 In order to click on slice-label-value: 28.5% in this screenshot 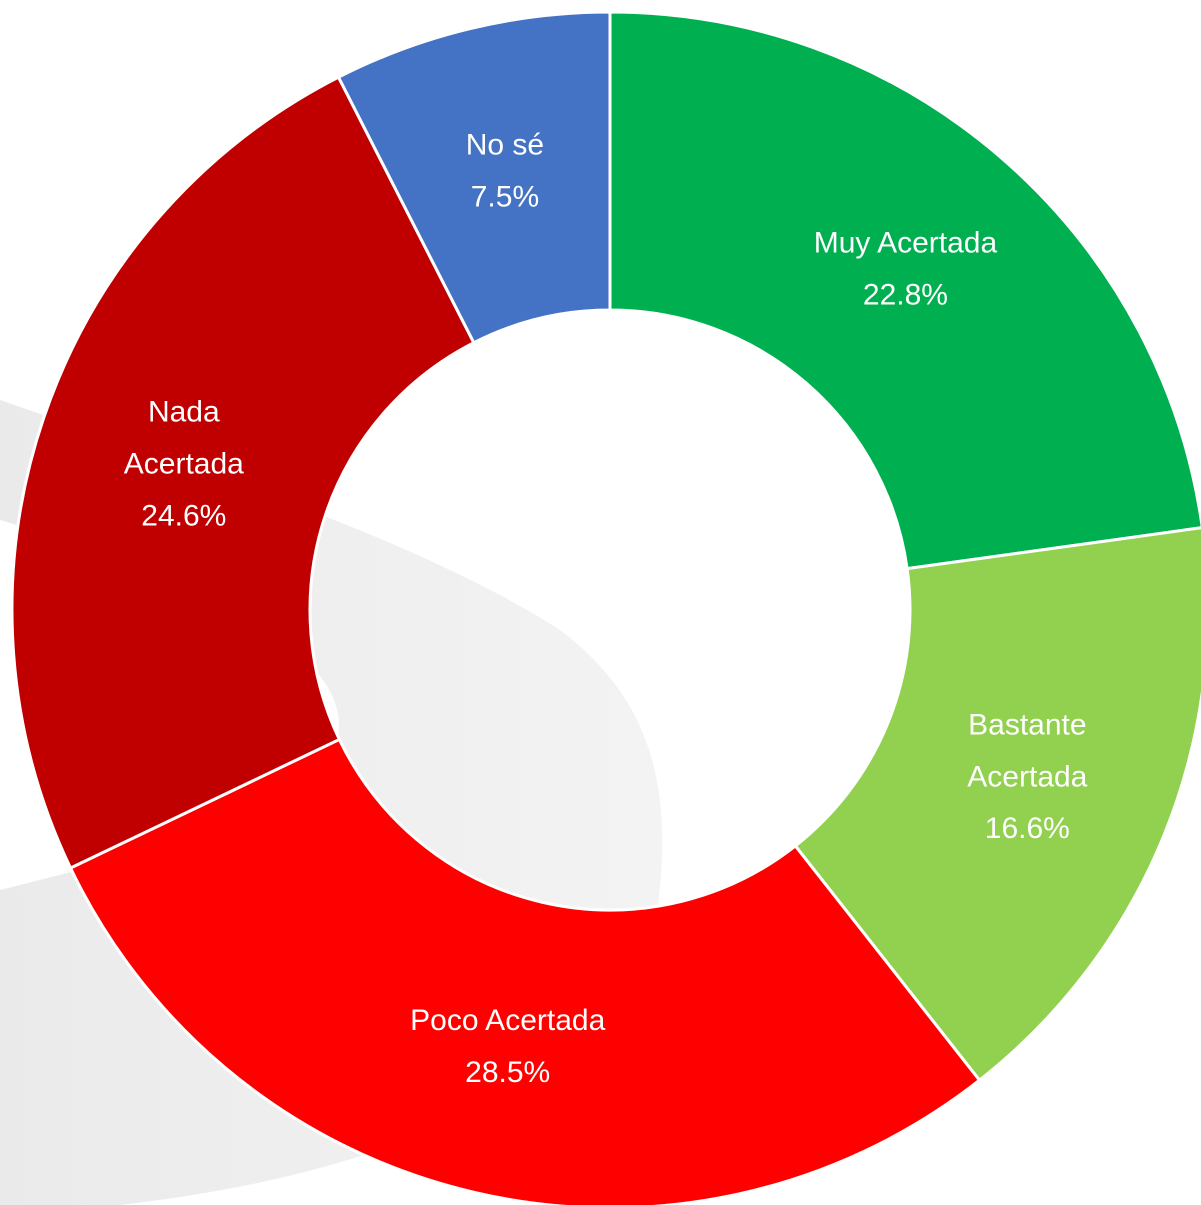, I will do `click(507, 1072)`.